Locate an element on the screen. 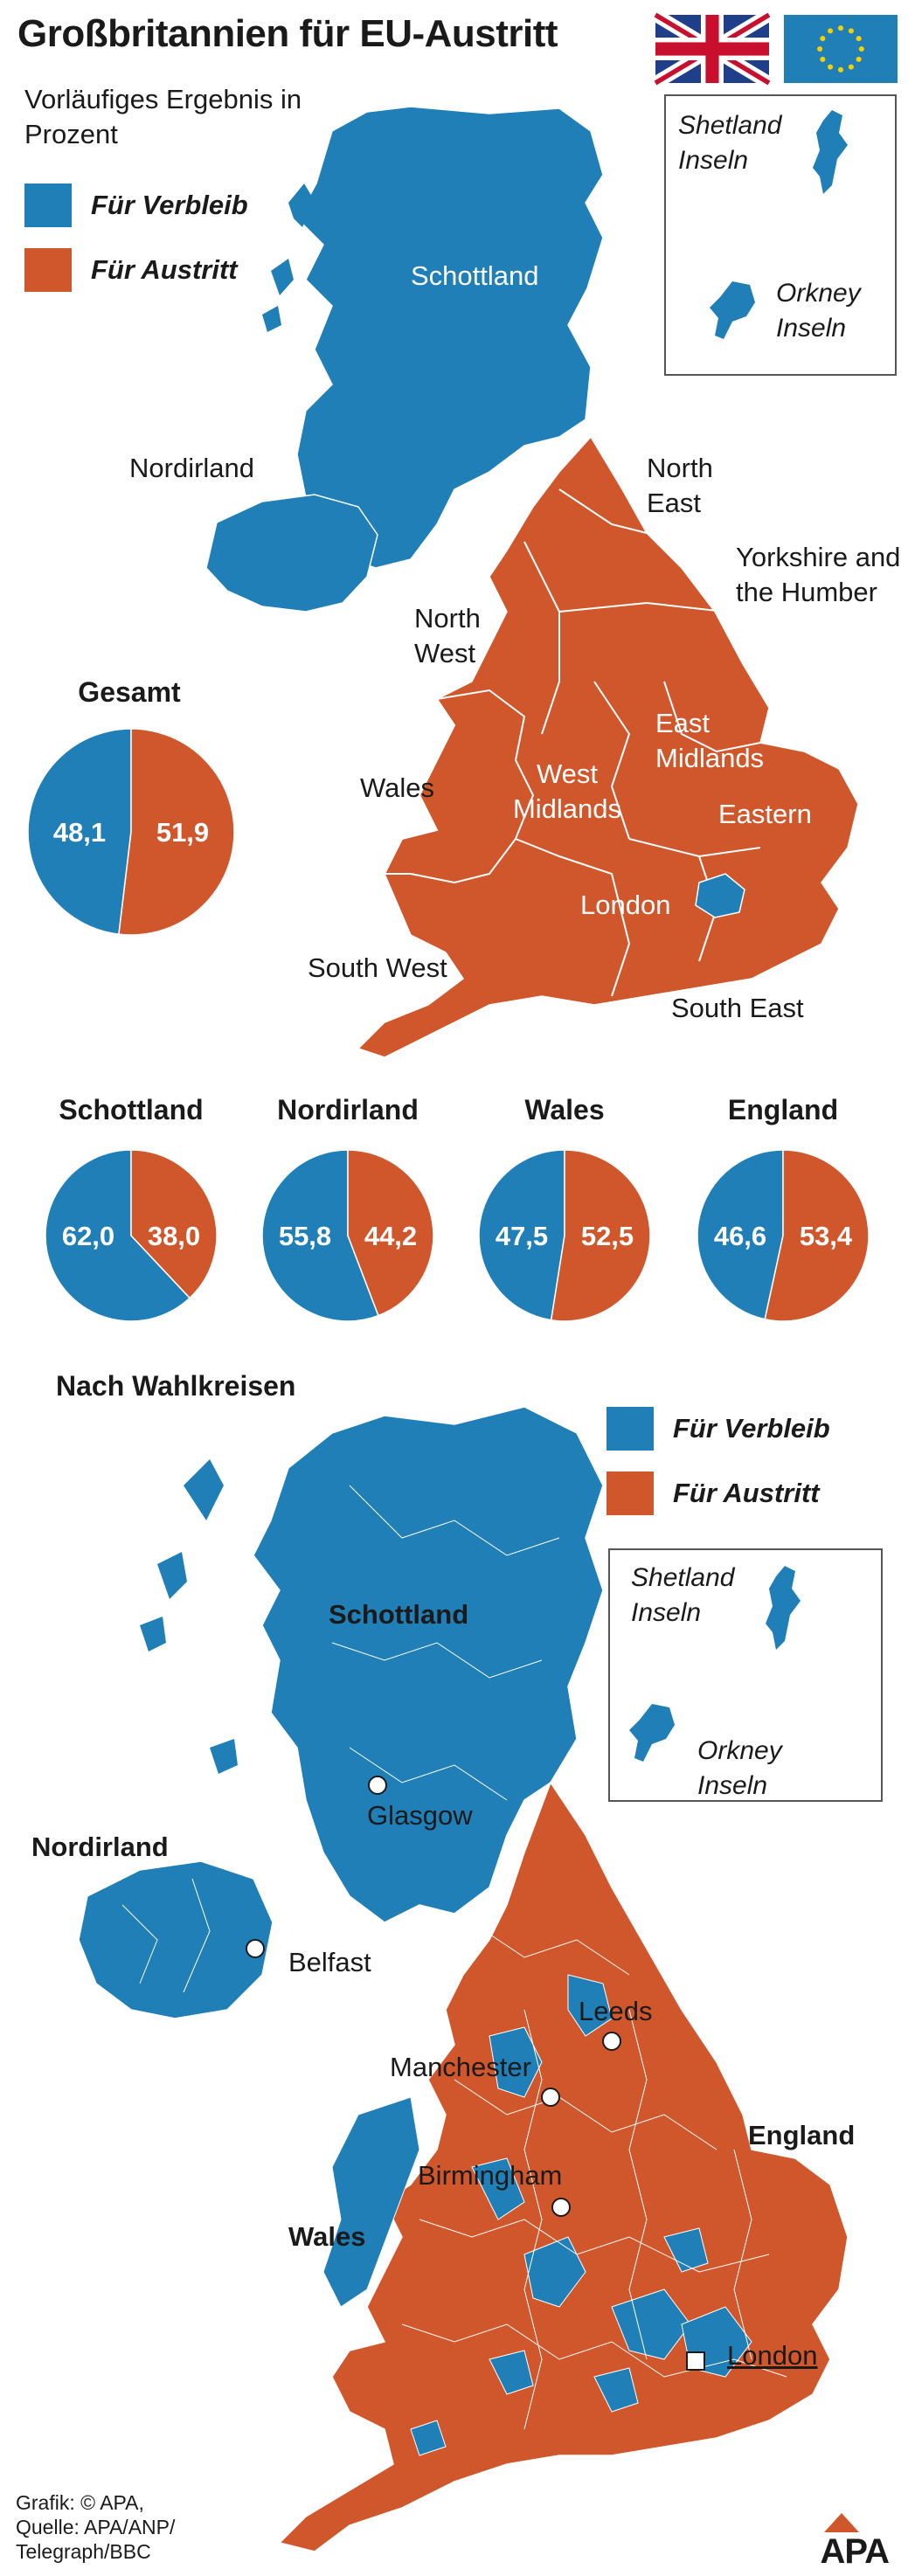 This screenshot has width=908, height=2576. label-northern-ireland: Nordirland is located at coordinates (192, 468).